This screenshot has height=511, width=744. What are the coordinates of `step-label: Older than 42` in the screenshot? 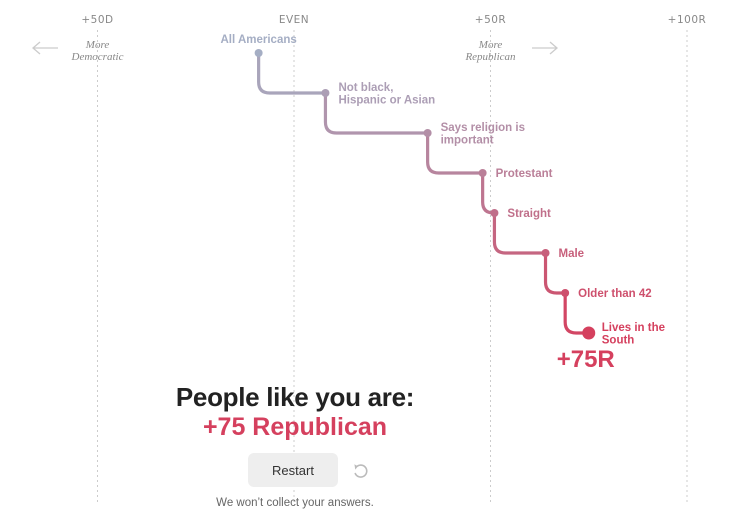 It's located at (615, 294).